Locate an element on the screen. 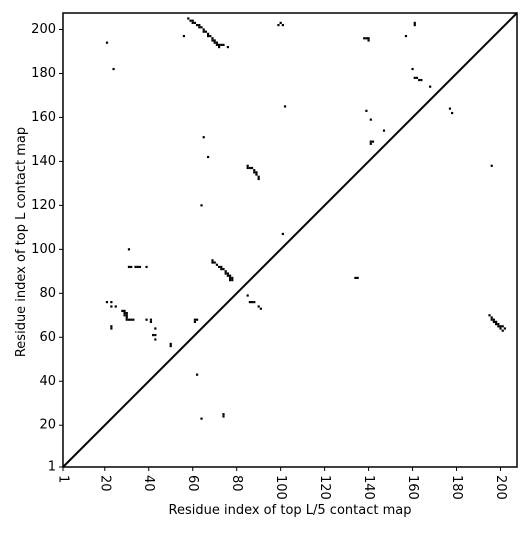 Image resolution: width=531 pixels, height=535 pixels. x-tick-label: 160 is located at coordinates (412, 487).